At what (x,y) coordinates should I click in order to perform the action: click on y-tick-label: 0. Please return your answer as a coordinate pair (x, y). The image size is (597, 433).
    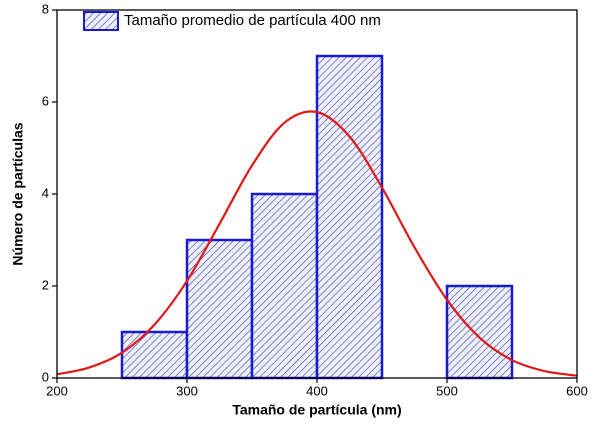
    Looking at the image, I should click on (45, 376).